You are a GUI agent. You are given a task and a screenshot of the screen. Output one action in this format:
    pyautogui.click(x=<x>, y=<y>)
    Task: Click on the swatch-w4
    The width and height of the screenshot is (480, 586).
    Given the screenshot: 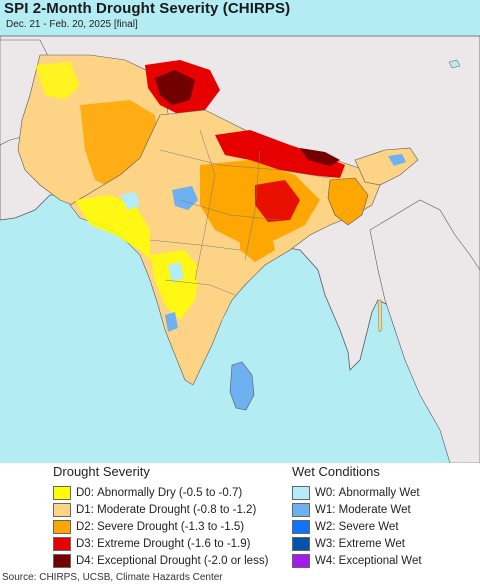 What is the action you would take?
    pyautogui.click(x=301, y=561)
    